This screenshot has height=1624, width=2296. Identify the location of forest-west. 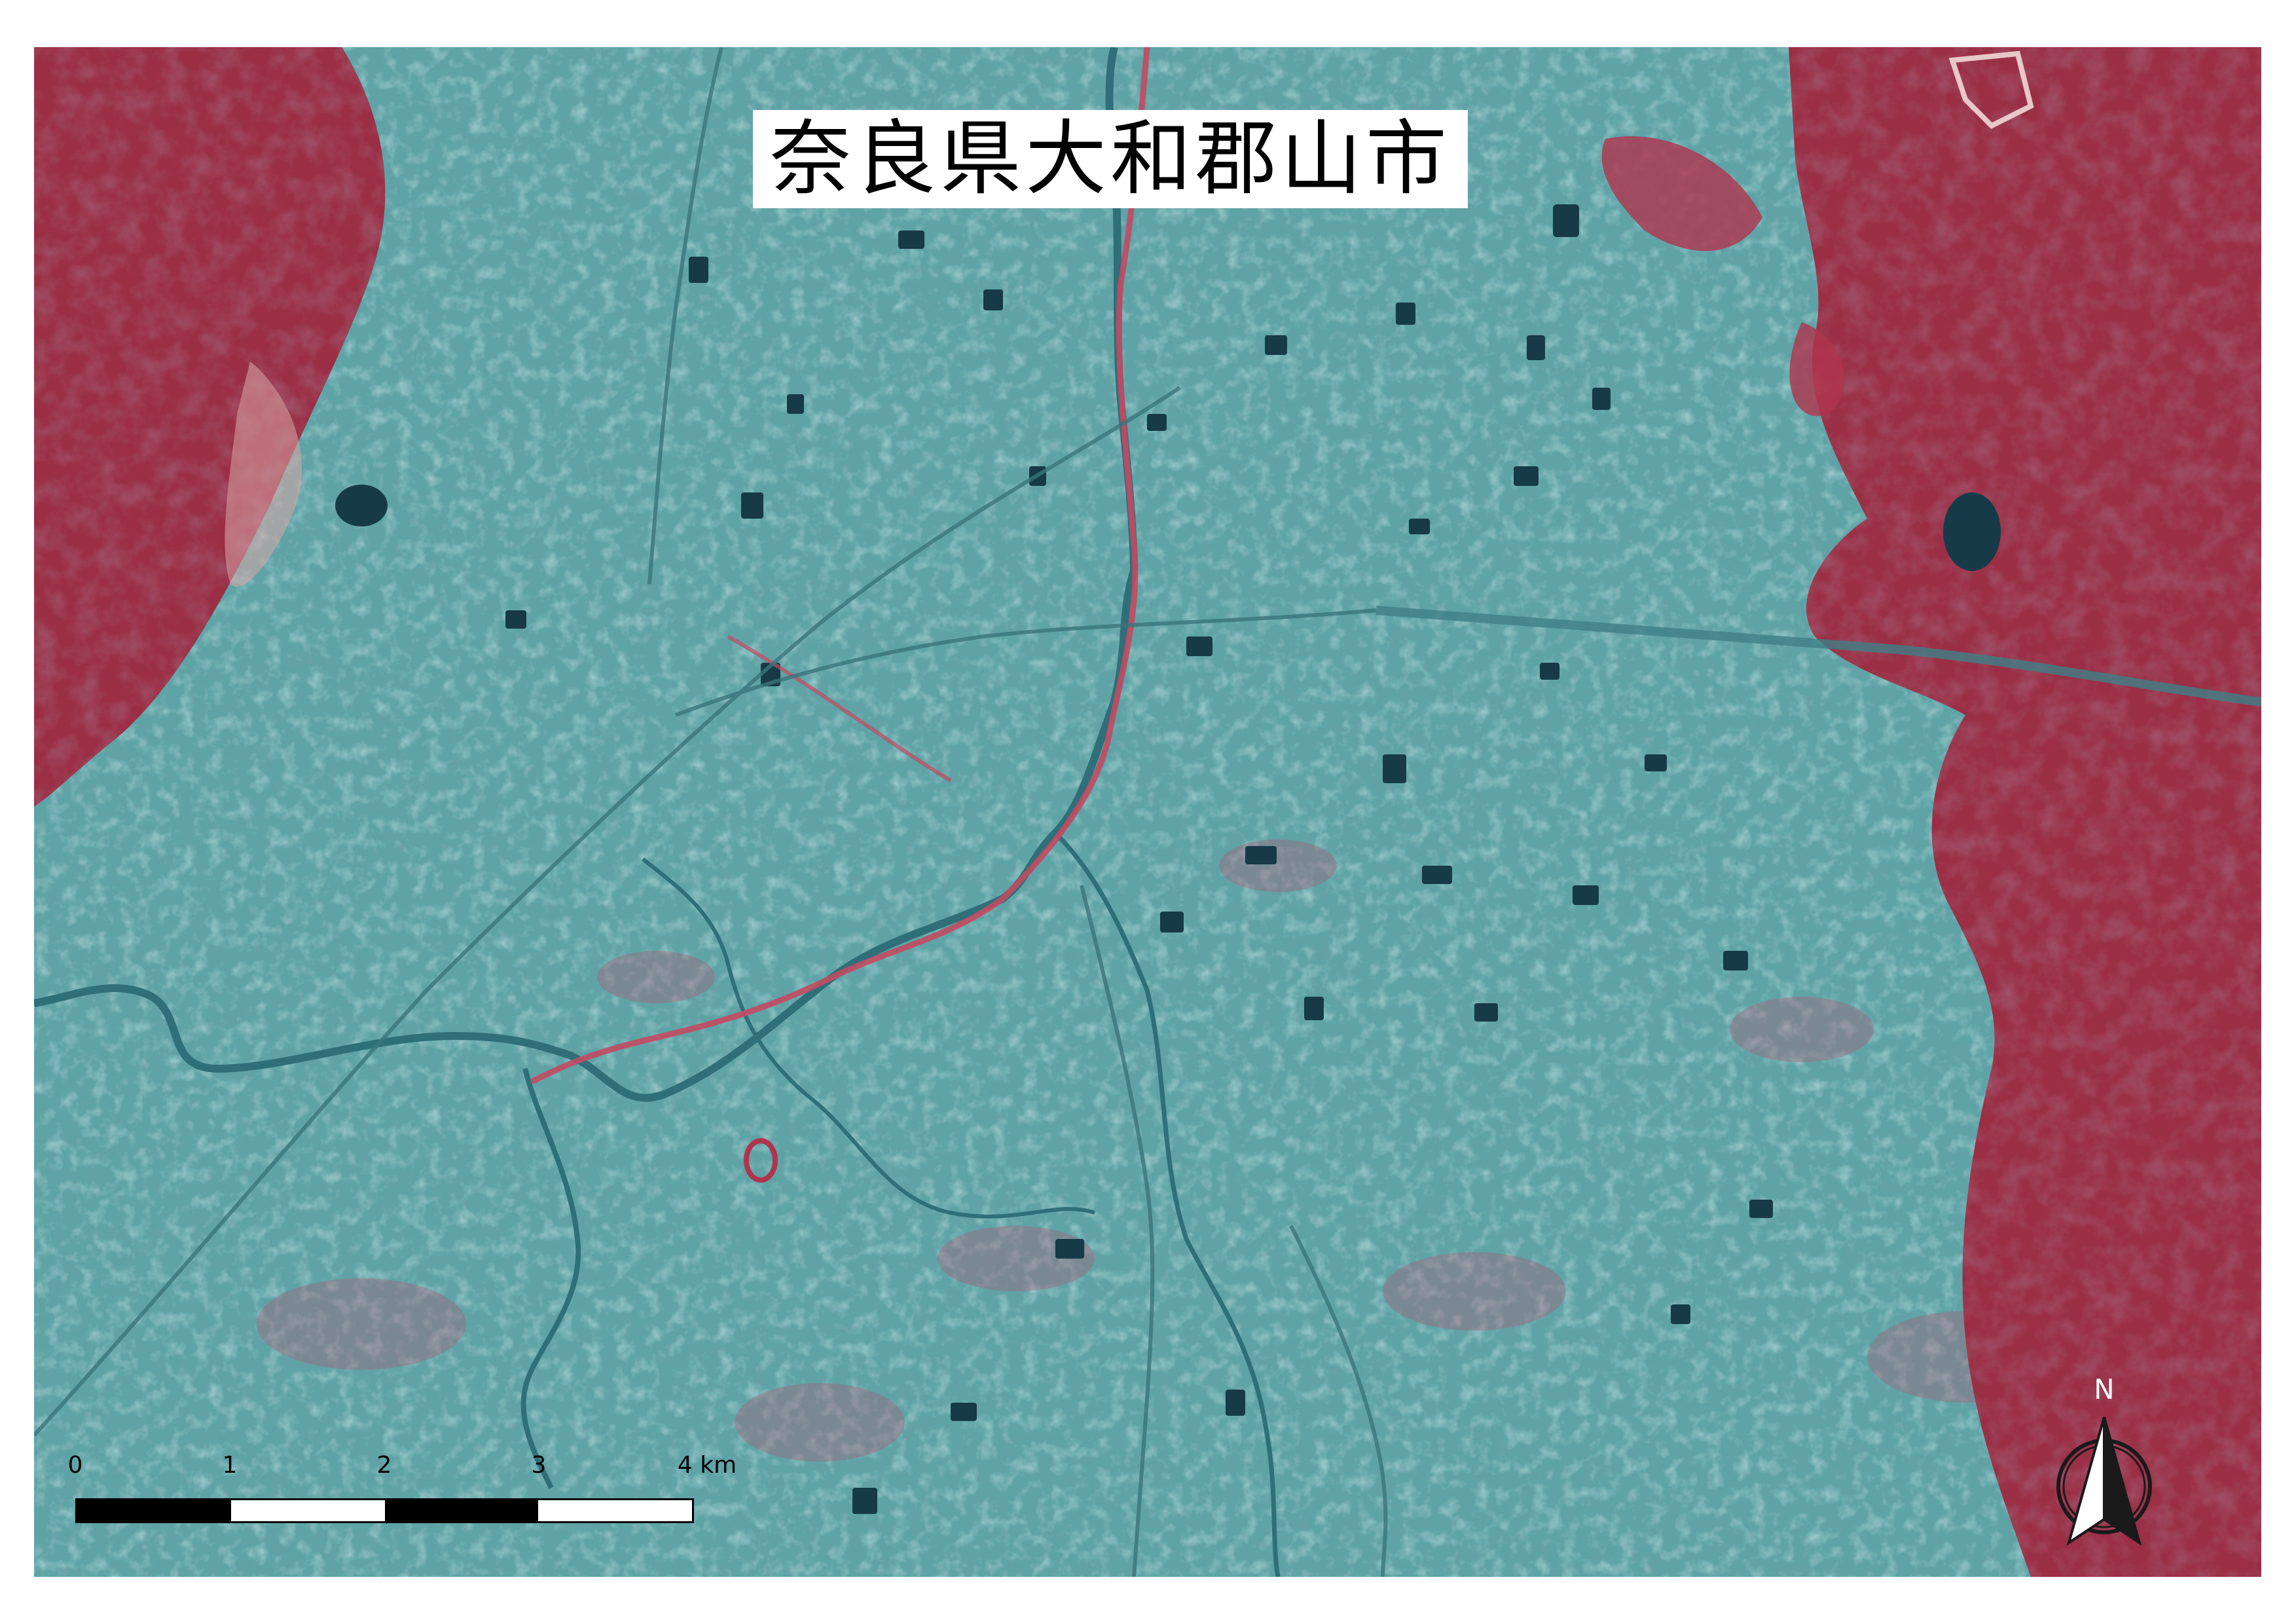
(211, 427).